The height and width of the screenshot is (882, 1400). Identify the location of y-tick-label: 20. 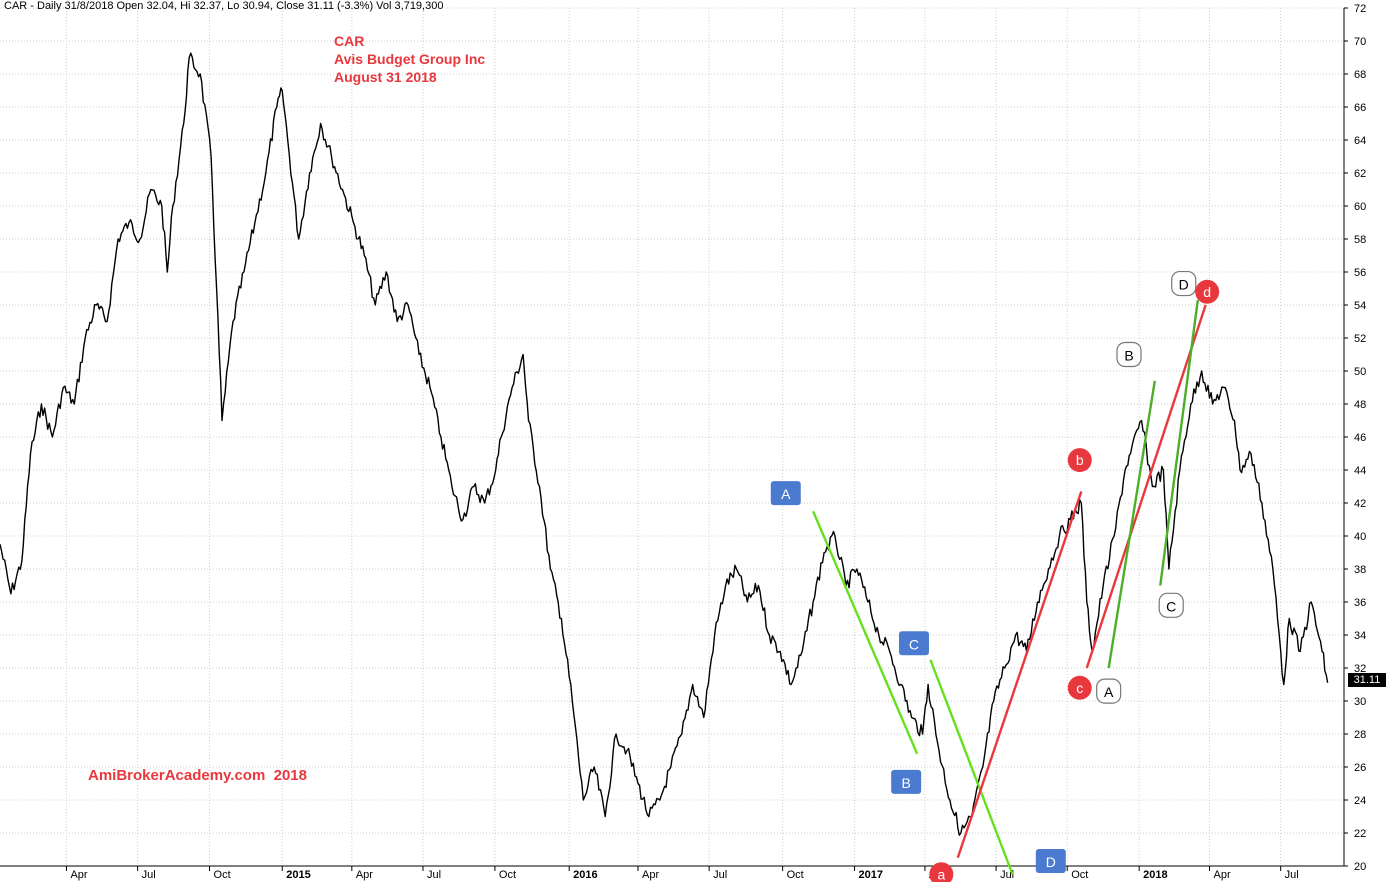
(1360, 867).